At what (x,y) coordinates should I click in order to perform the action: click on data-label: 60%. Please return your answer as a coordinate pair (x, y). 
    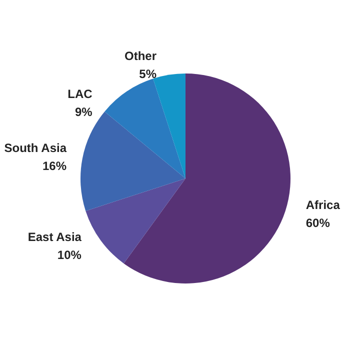
    Looking at the image, I should click on (318, 223).